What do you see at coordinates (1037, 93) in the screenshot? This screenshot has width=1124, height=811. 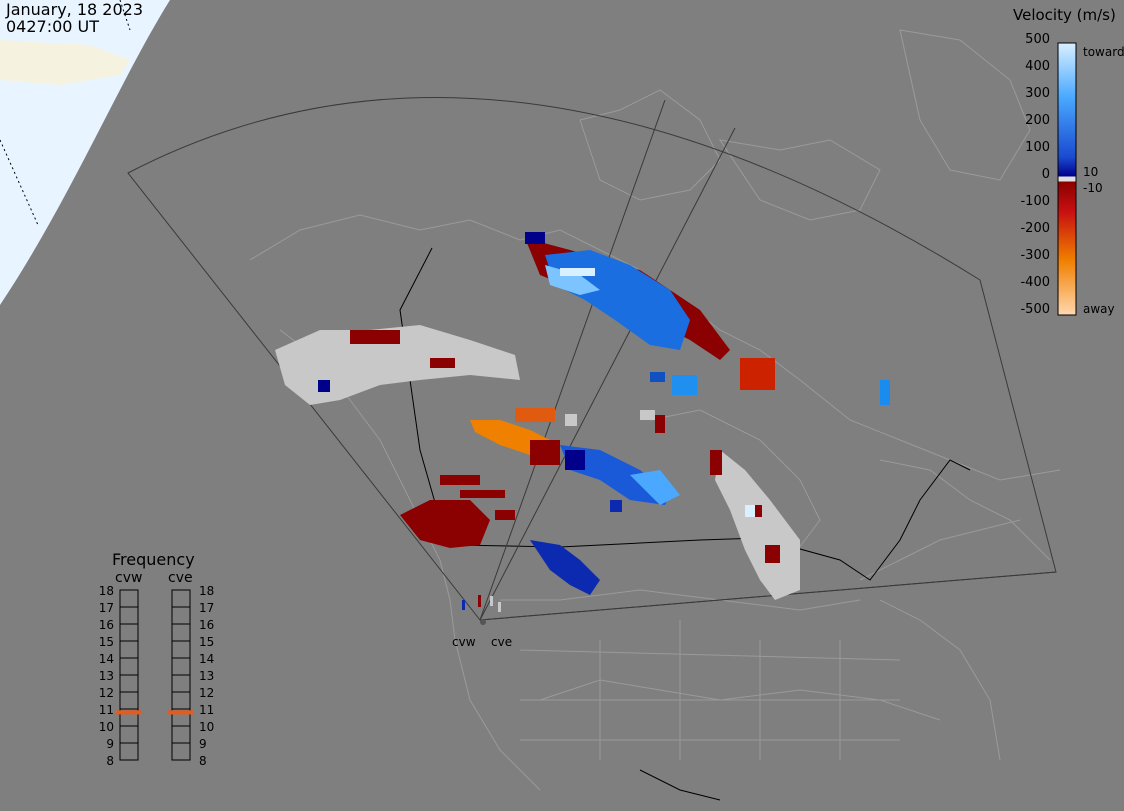 I see `colorbar-tick-label: 300` at bounding box center [1037, 93].